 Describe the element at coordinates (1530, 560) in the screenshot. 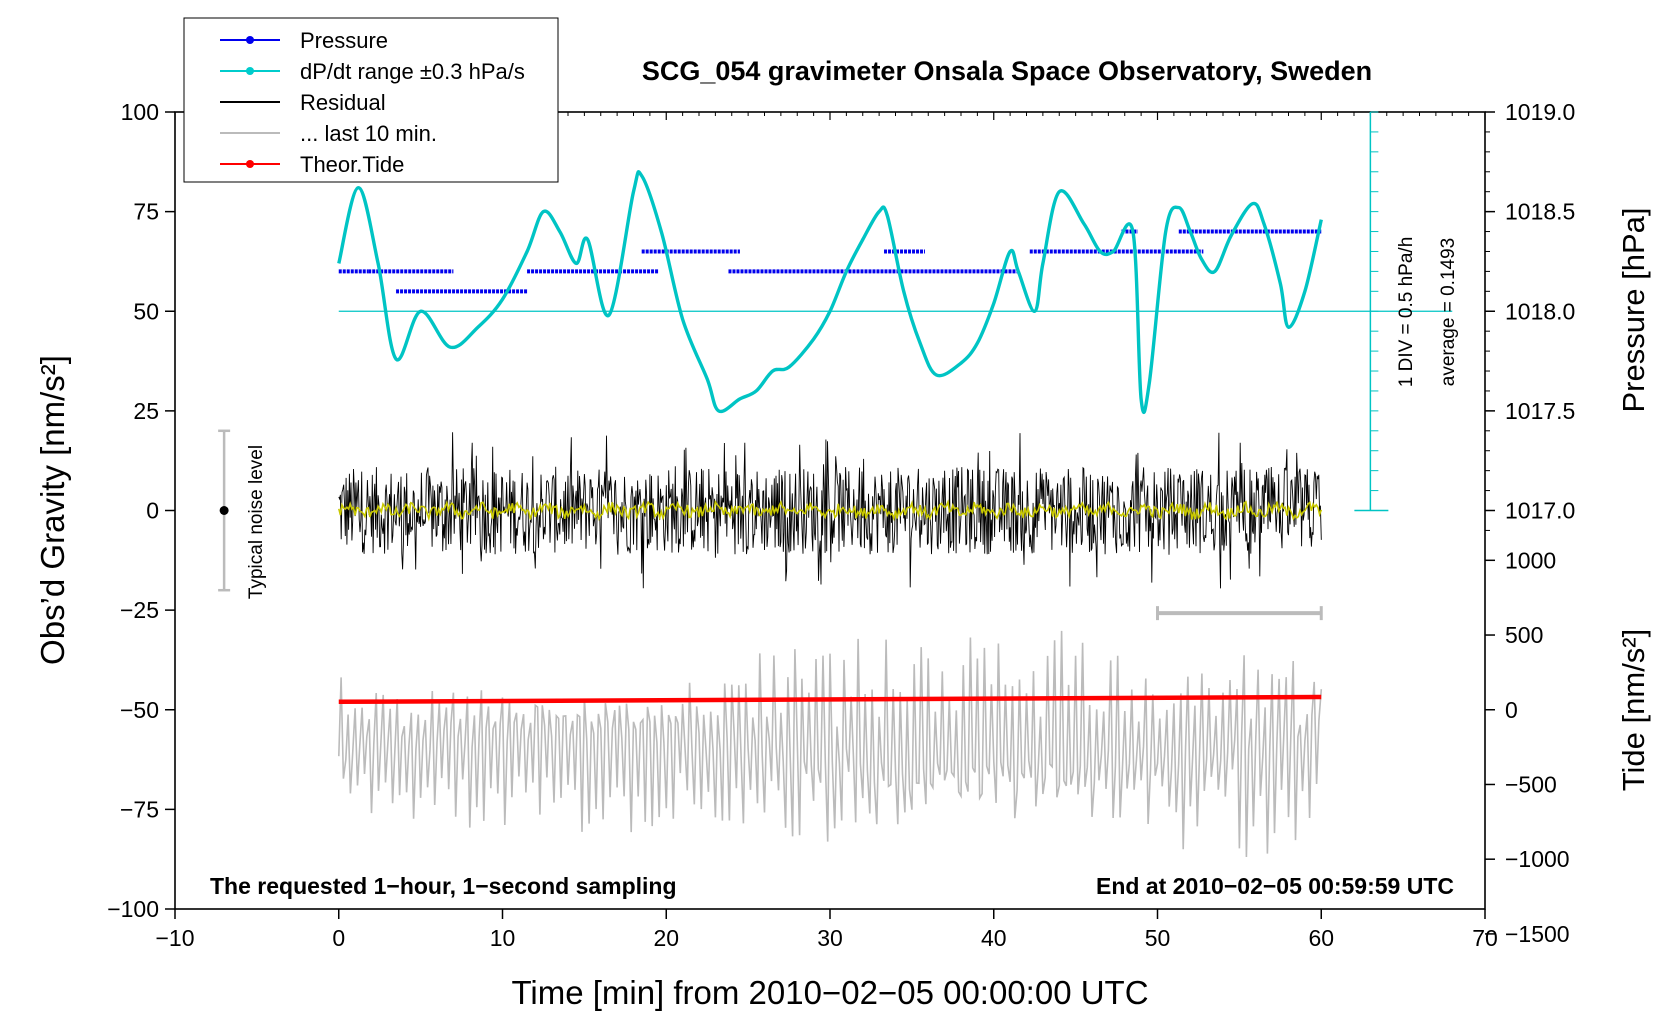

I see `tide-tick-label: 1000` at that location.